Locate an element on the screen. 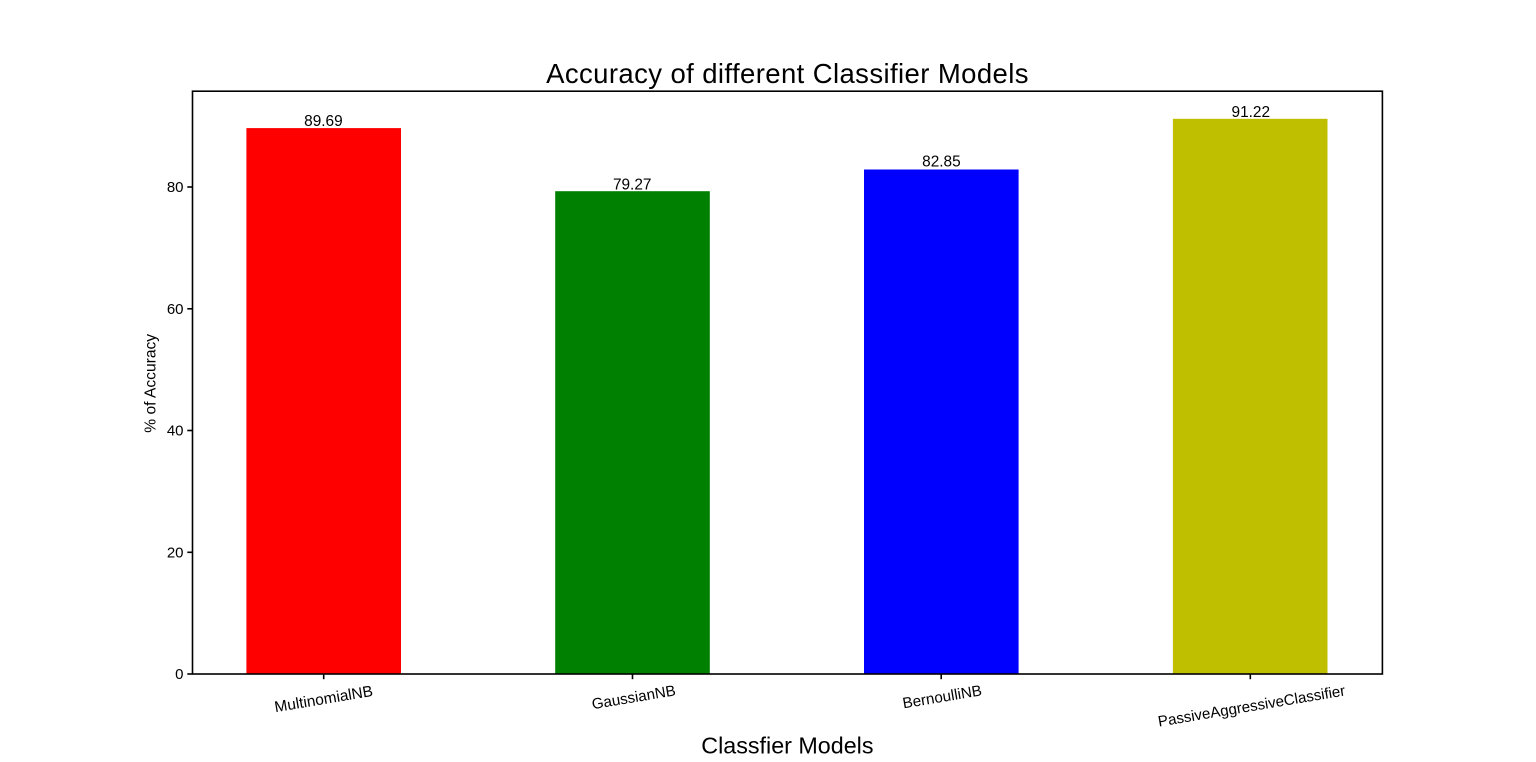 The width and height of the screenshot is (1536, 762). svg-text: 89.69 is located at coordinates (323, 121).